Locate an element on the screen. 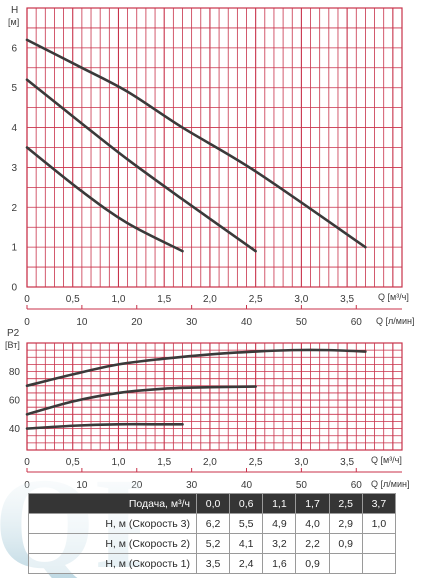 Image resolution: width=429 pixels, height=578 pixels. y-tick-label: 4 is located at coordinates (14, 128).